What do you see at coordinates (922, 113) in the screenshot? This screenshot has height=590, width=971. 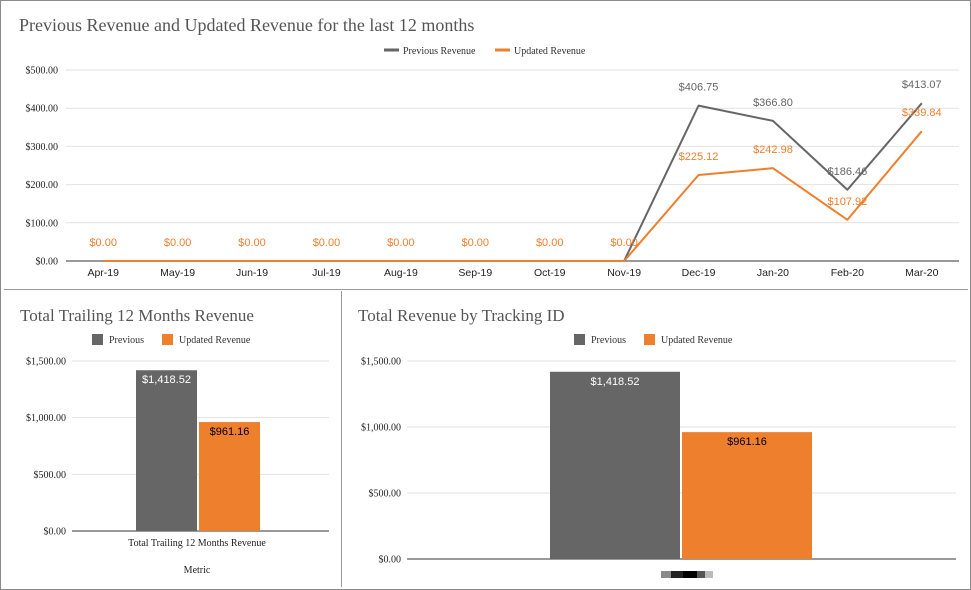 I see `updated-data-label: $339.84` at bounding box center [922, 113].